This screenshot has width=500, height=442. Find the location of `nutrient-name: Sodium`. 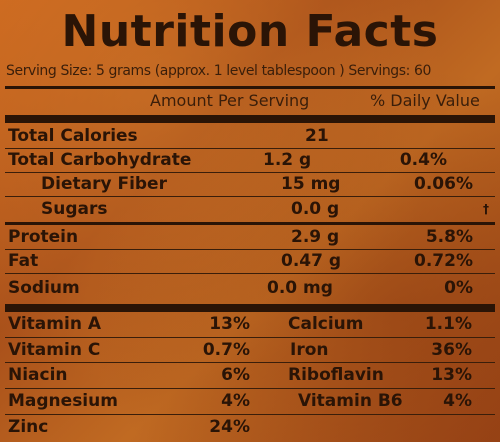

nutrient-name: Sodium is located at coordinates (44, 288).